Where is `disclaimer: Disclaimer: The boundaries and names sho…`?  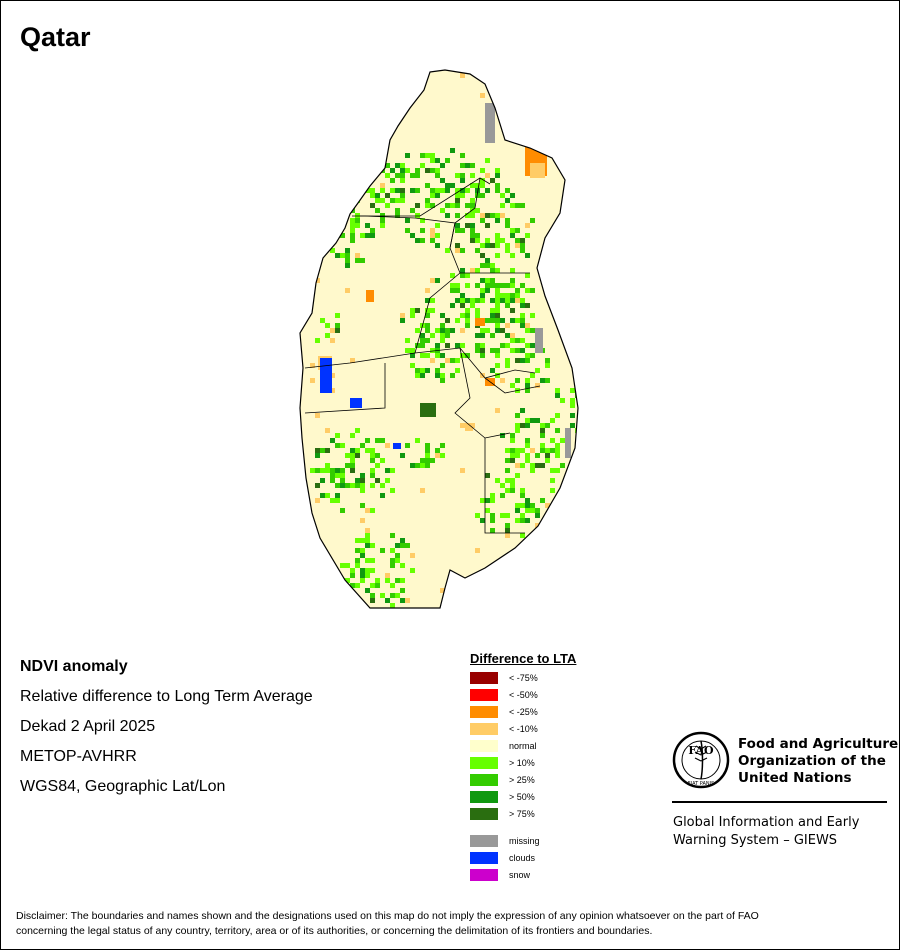
disclaimer: Disclaimer: The boundaries and names sho… is located at coordinates (451, 924).